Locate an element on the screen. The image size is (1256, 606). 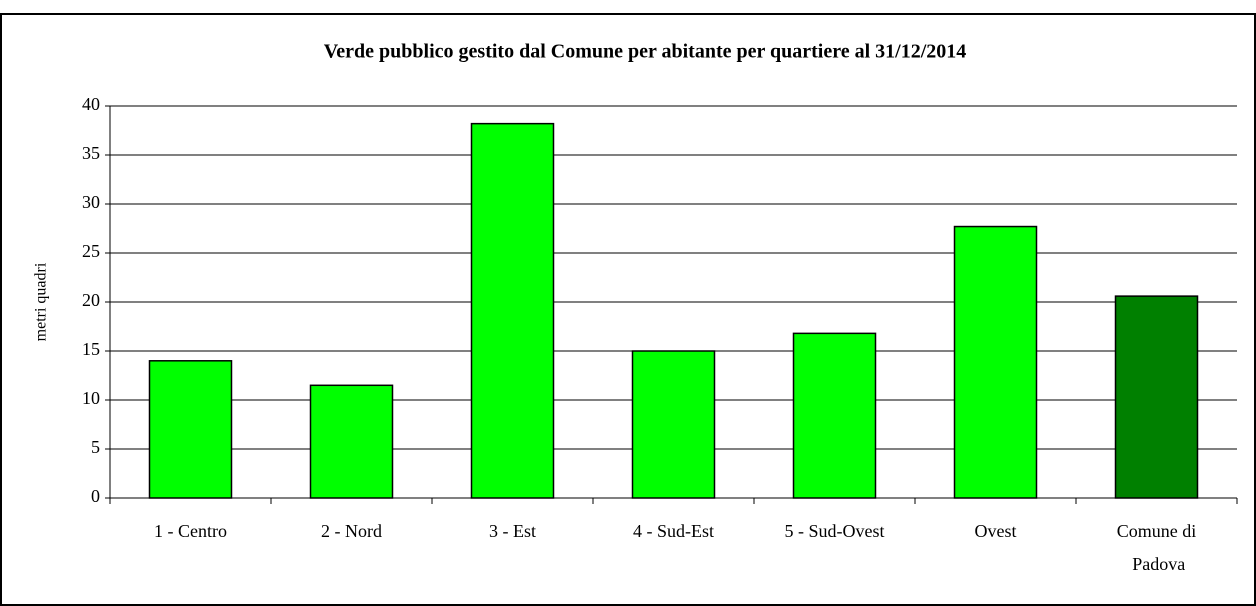
x-tick-label: 5 - Sud-Ovest is located at coordinates (835, 531).